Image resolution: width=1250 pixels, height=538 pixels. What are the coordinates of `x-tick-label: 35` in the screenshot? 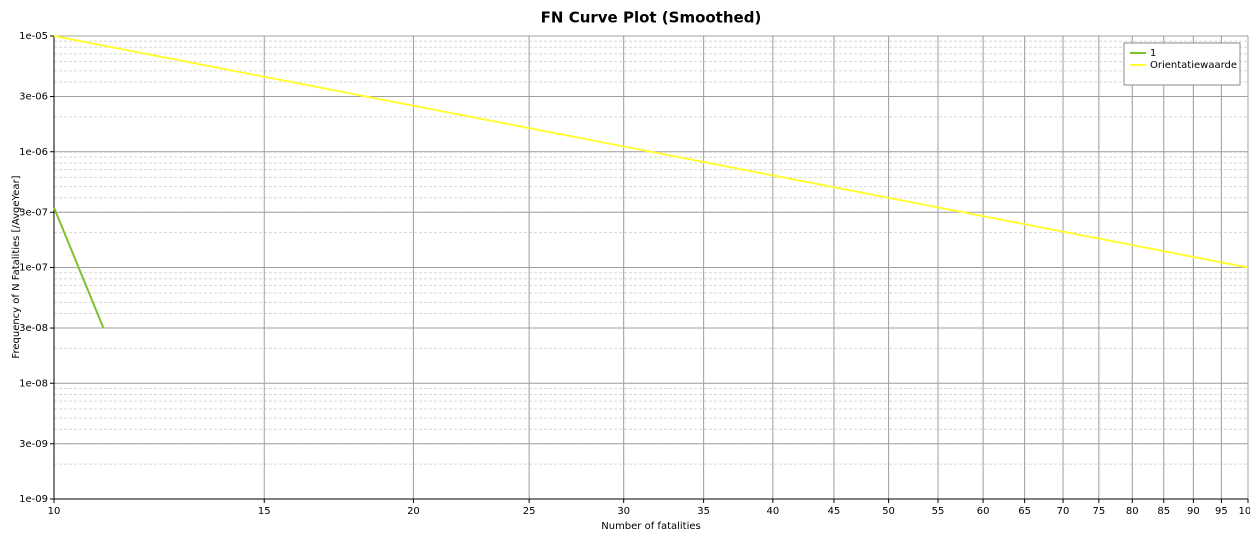 It's located at (703, 511).